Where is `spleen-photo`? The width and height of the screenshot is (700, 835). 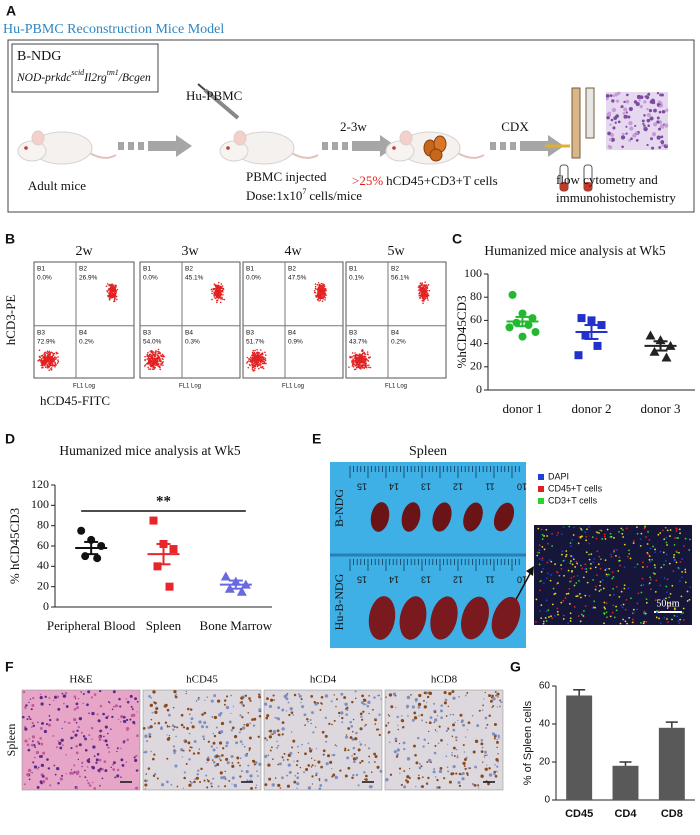
spleen-photo is located at coordinates (475, 618).